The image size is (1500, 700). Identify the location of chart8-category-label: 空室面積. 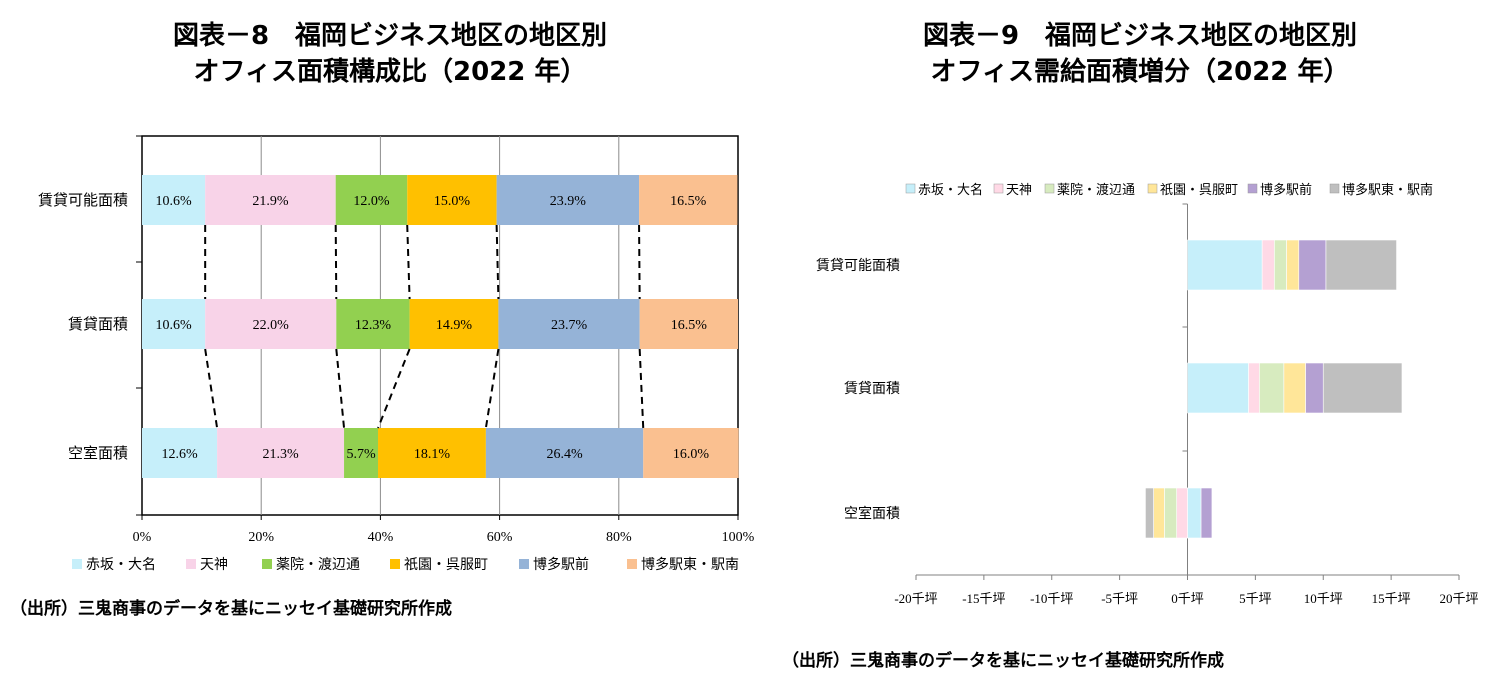
(98, 453).